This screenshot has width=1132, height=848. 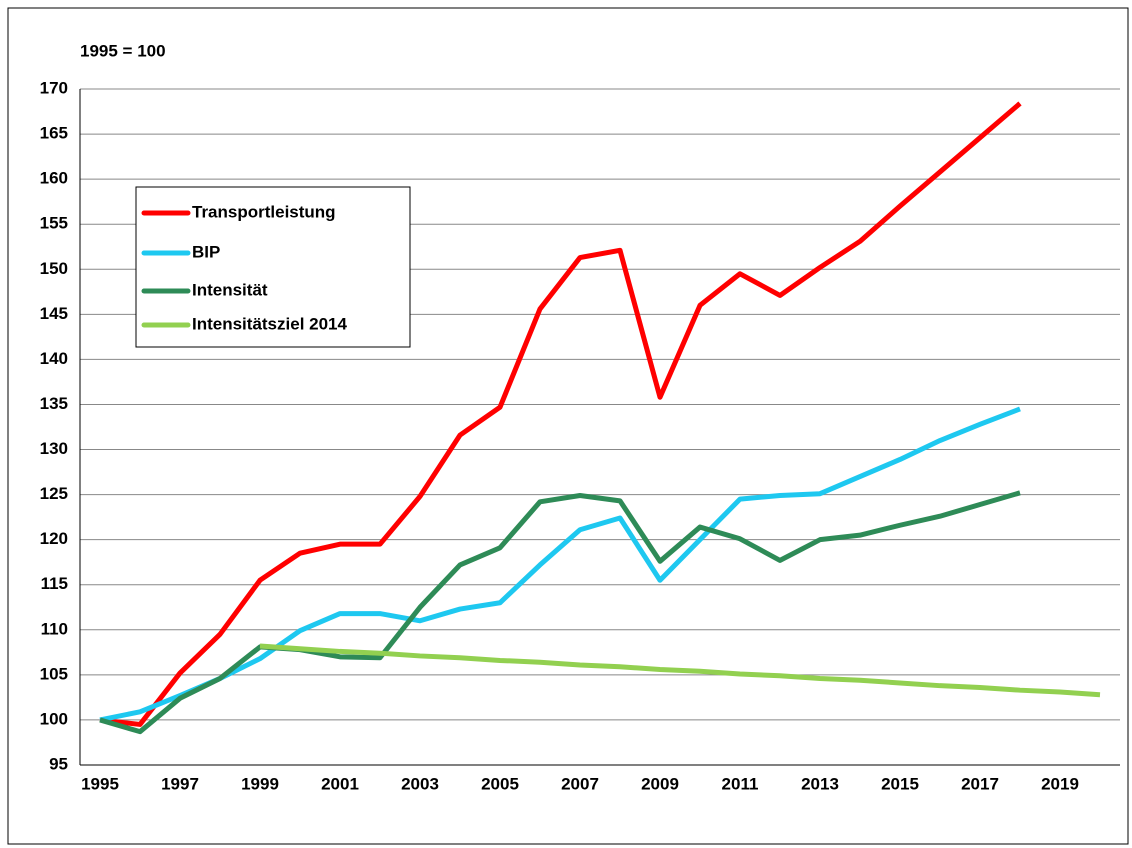 What do you see at coordinates (340, 783) in the screenshot?
I see `x-tick-label: 2001` at bounding box center [340, 783].